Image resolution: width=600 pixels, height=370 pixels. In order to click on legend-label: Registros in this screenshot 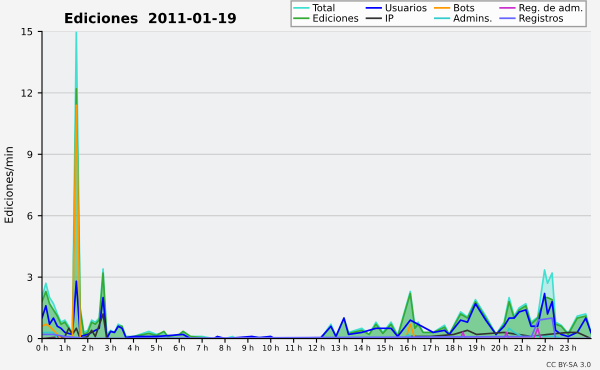, I will do `click(542, 19)`.